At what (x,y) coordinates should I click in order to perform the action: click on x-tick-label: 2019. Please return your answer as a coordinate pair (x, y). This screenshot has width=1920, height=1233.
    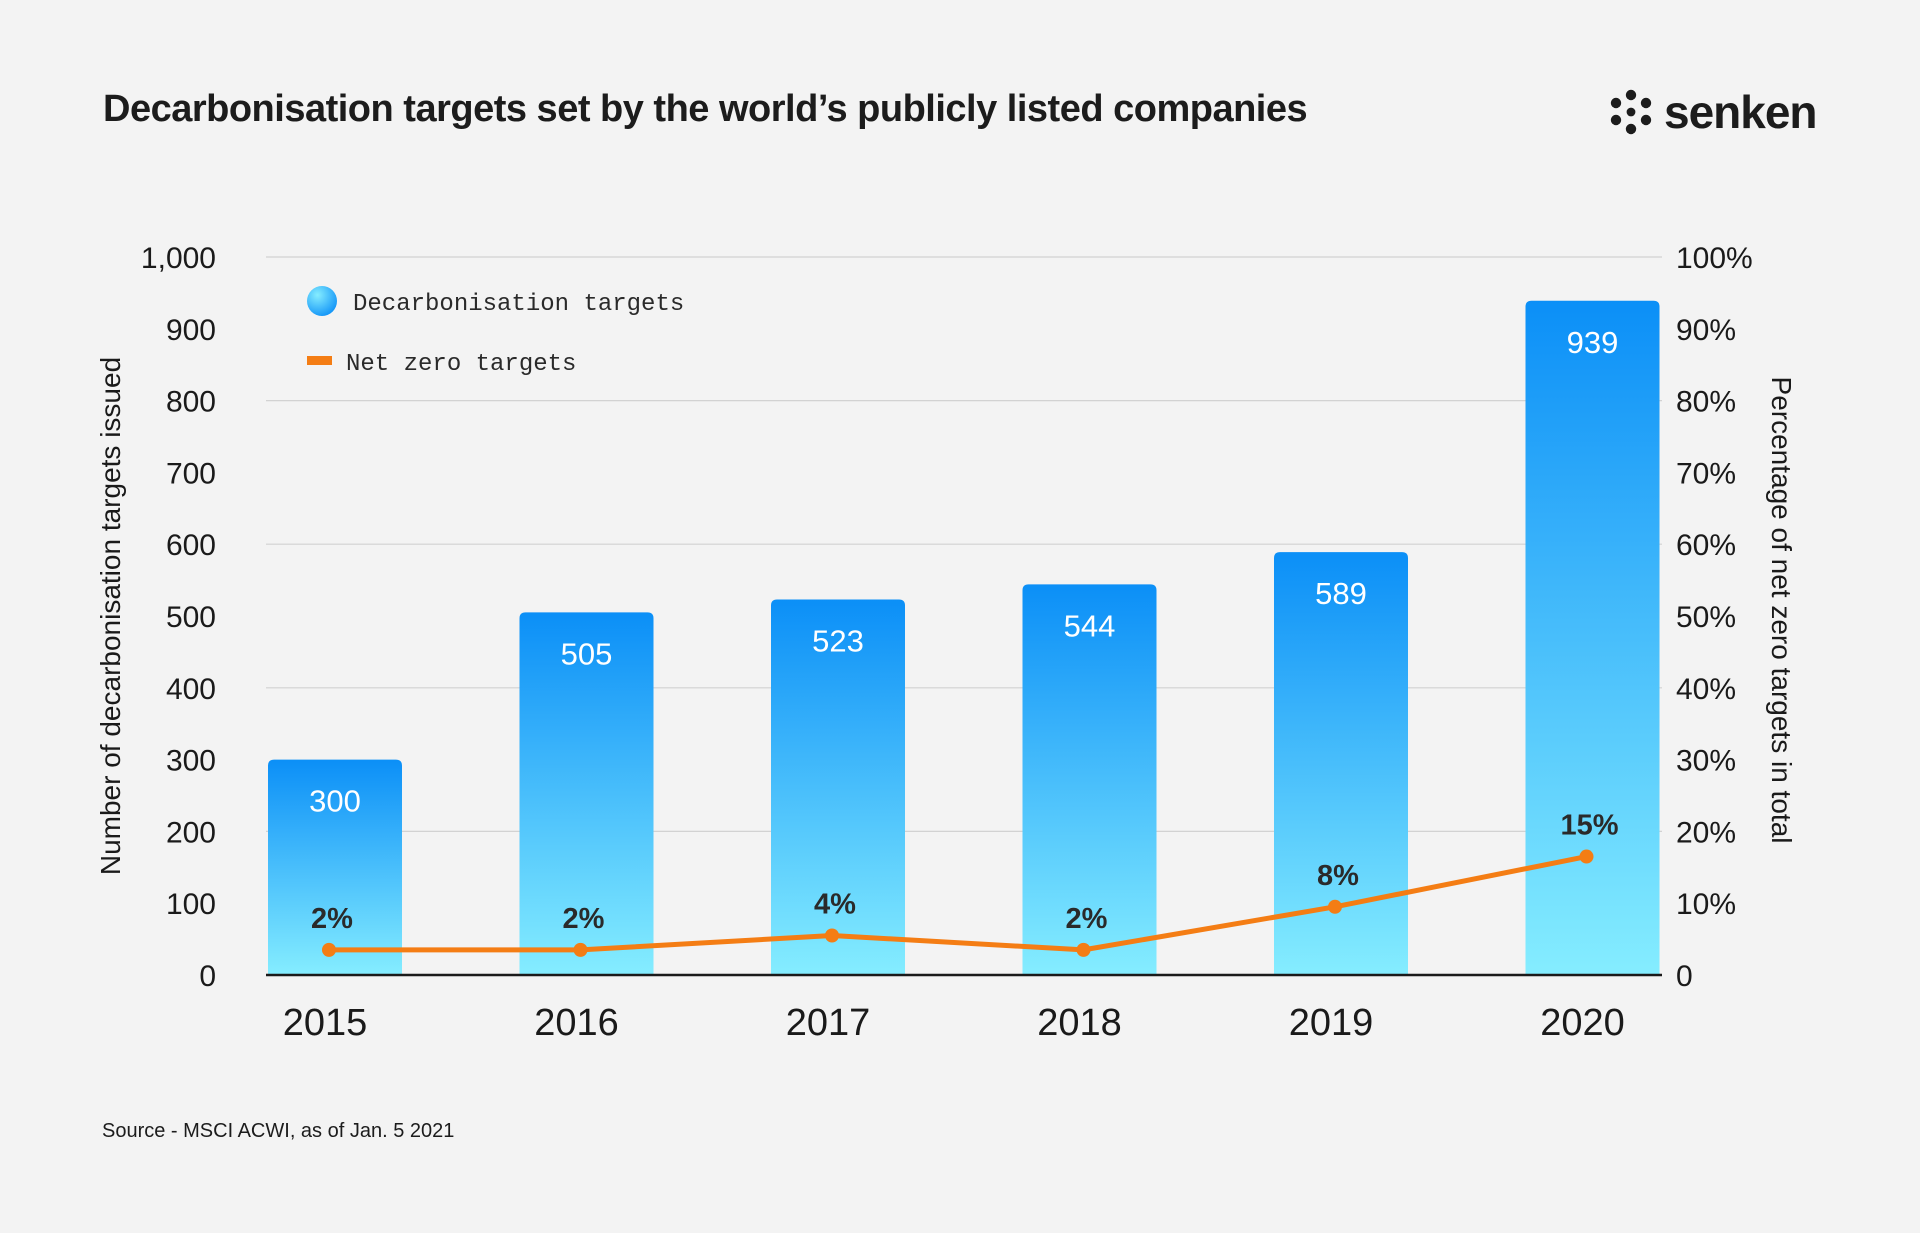
    Looking at the image, I should click on (1331, 1023).